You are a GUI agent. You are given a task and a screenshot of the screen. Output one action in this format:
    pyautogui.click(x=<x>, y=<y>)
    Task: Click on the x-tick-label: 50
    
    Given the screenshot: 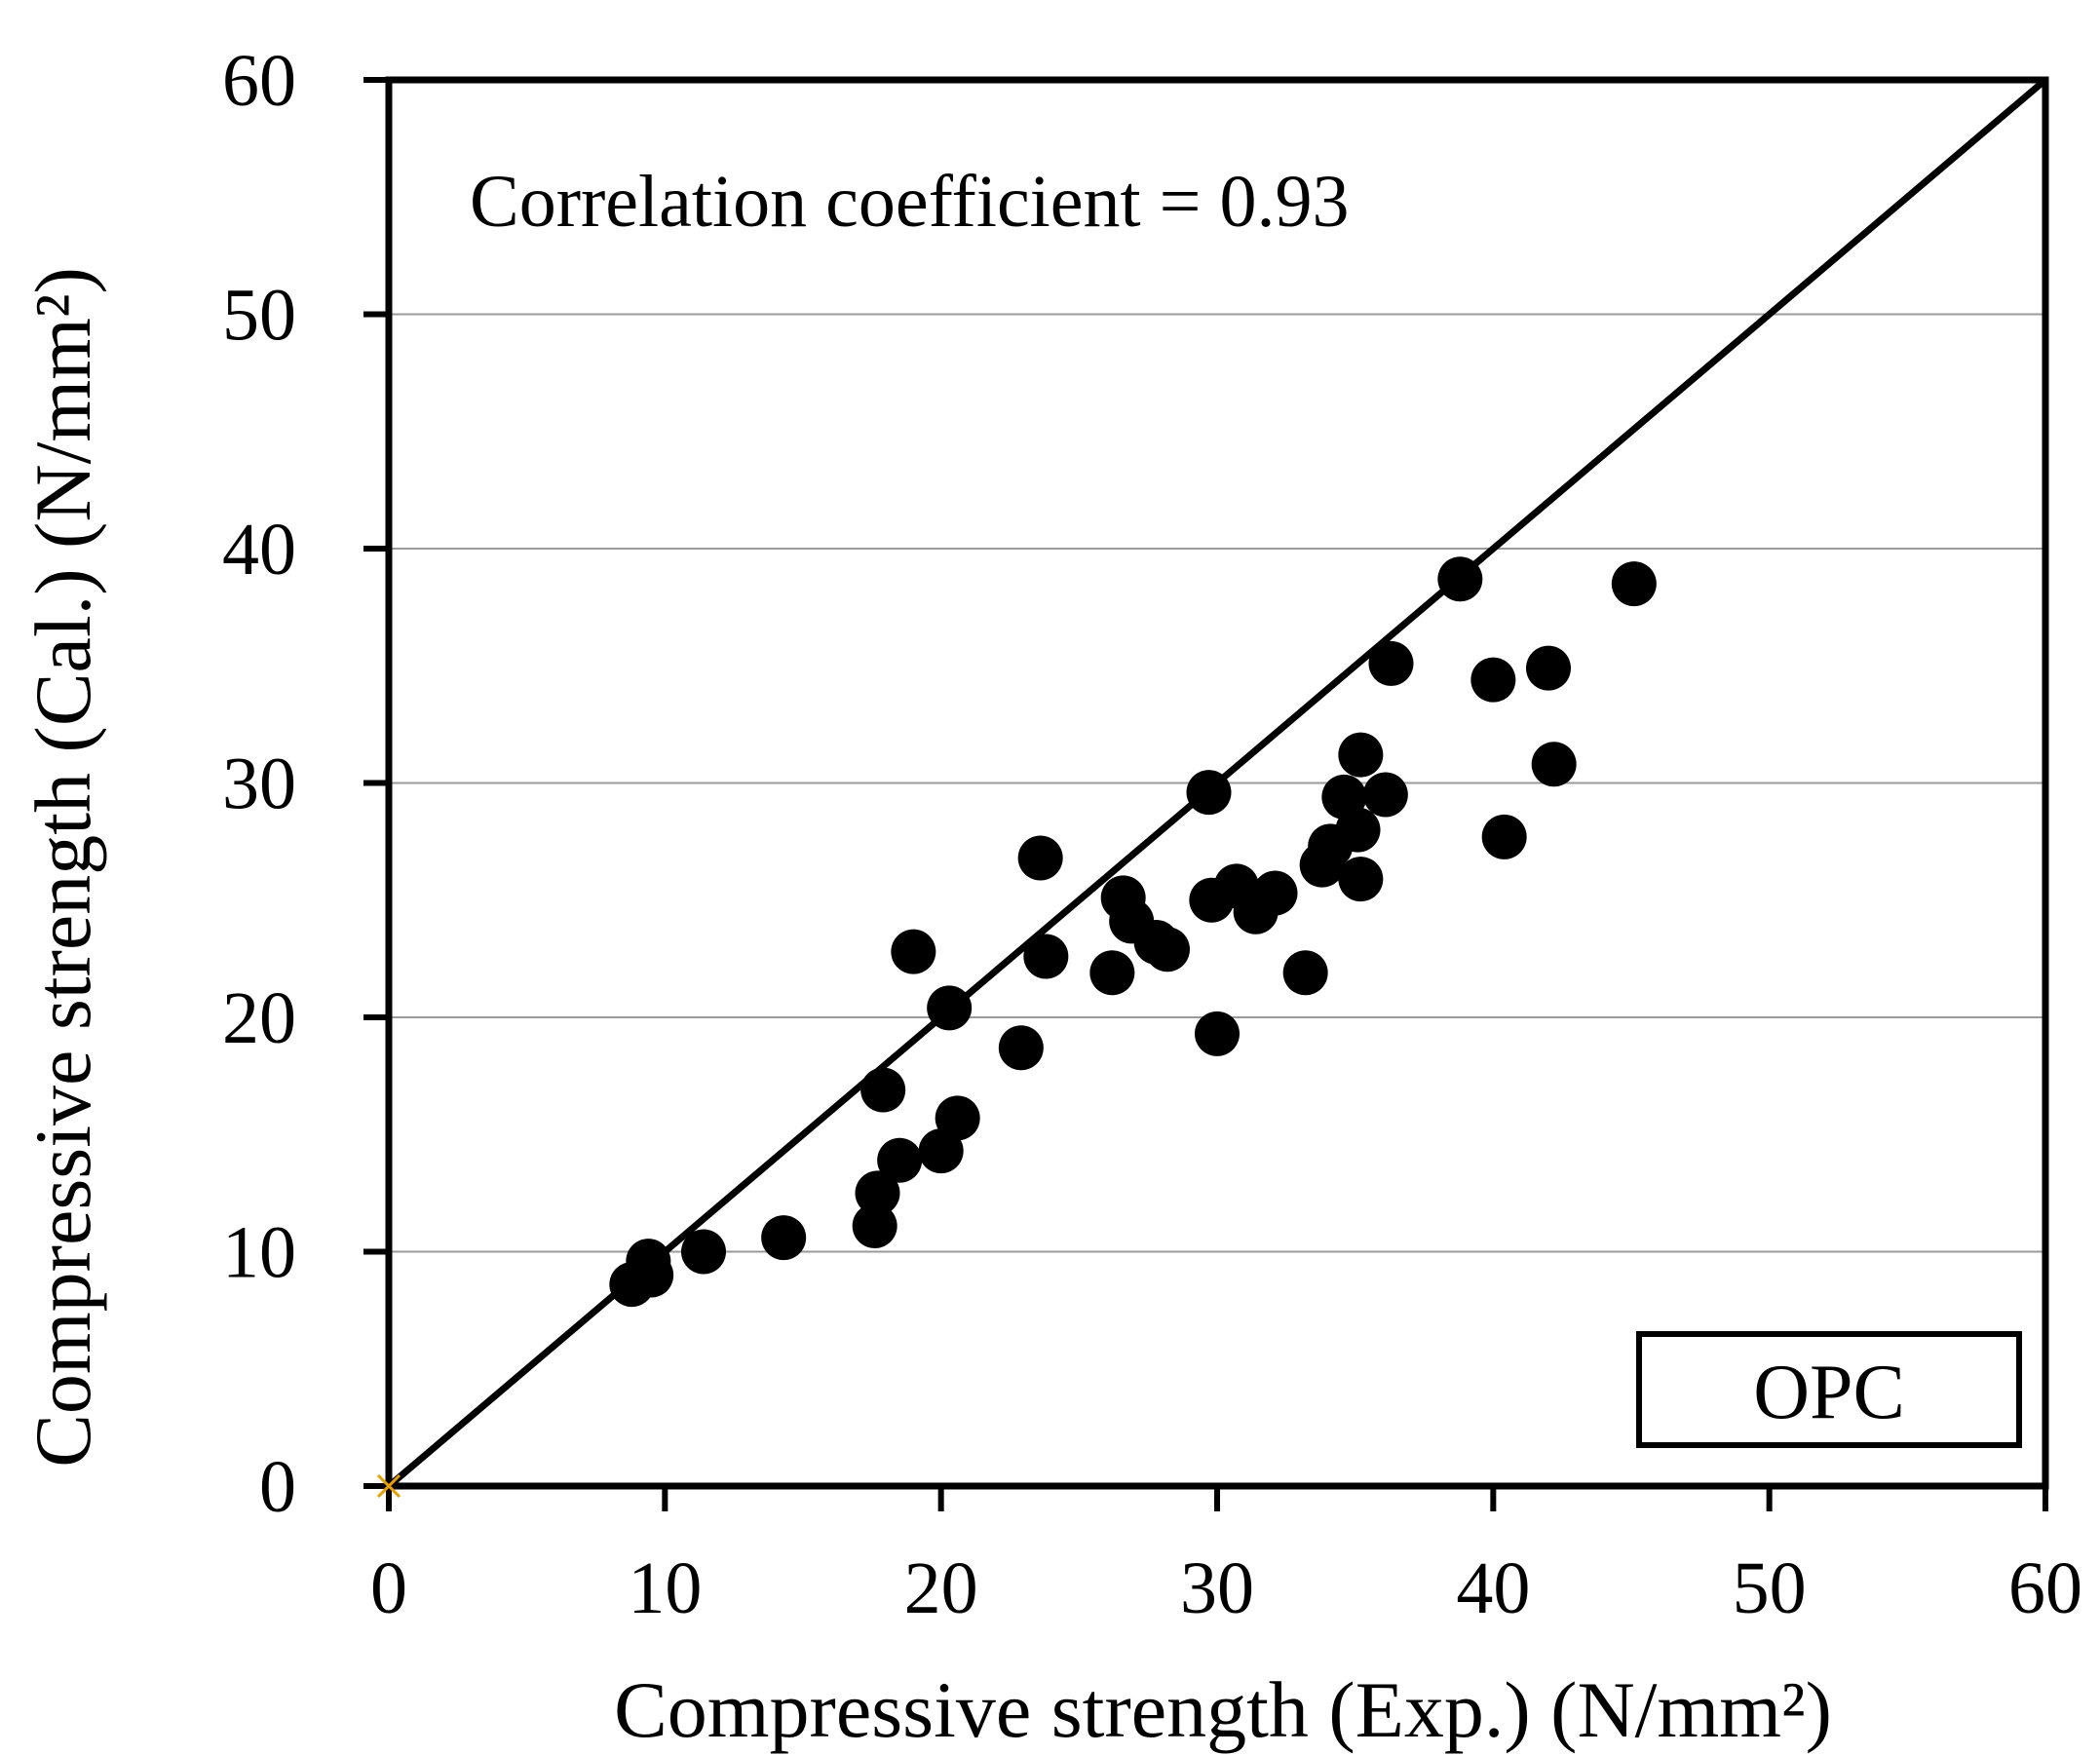 What is the action you would take?
    pyautogui.click(x=1770, y=1588)
    